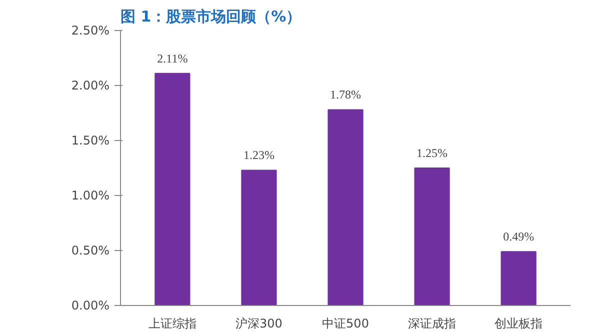 This screenshot has width=610, height=333. What do you see at coordinates (345, 323) in the screenshot?
I see `x-tick-label: 中证500` at bounding box center [345, 323].